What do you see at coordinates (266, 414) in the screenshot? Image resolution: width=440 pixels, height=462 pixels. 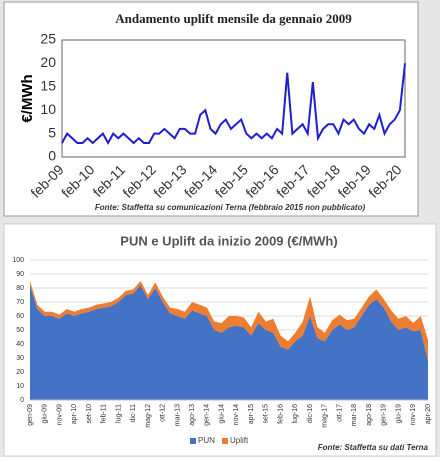 I see `x-tick-label: set-15` at bounding box center [266, 414].